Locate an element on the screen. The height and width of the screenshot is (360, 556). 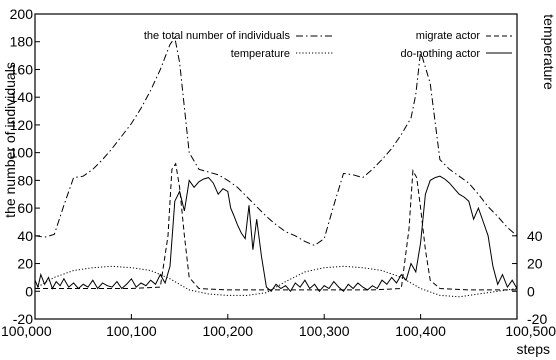
y2-tick-label: 0 is located at coordinates (531, 291).